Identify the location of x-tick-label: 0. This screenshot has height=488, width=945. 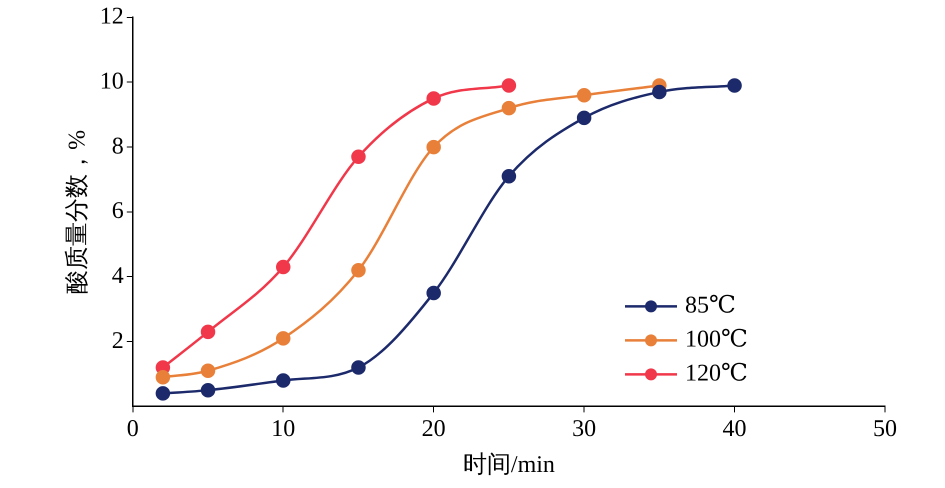
(132, 429).